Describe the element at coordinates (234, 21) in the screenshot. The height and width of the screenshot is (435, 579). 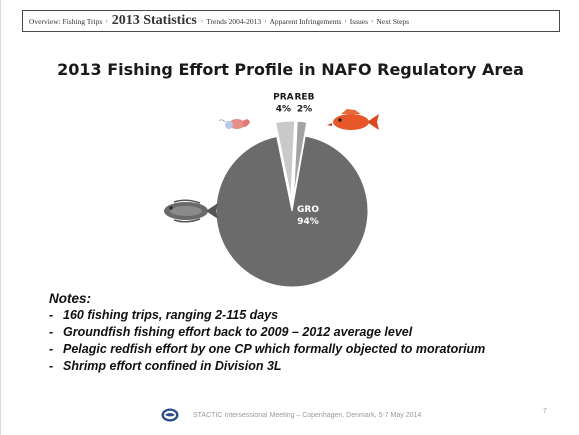
I see `nav-item-trends: Trends 2004-2013` at that location.